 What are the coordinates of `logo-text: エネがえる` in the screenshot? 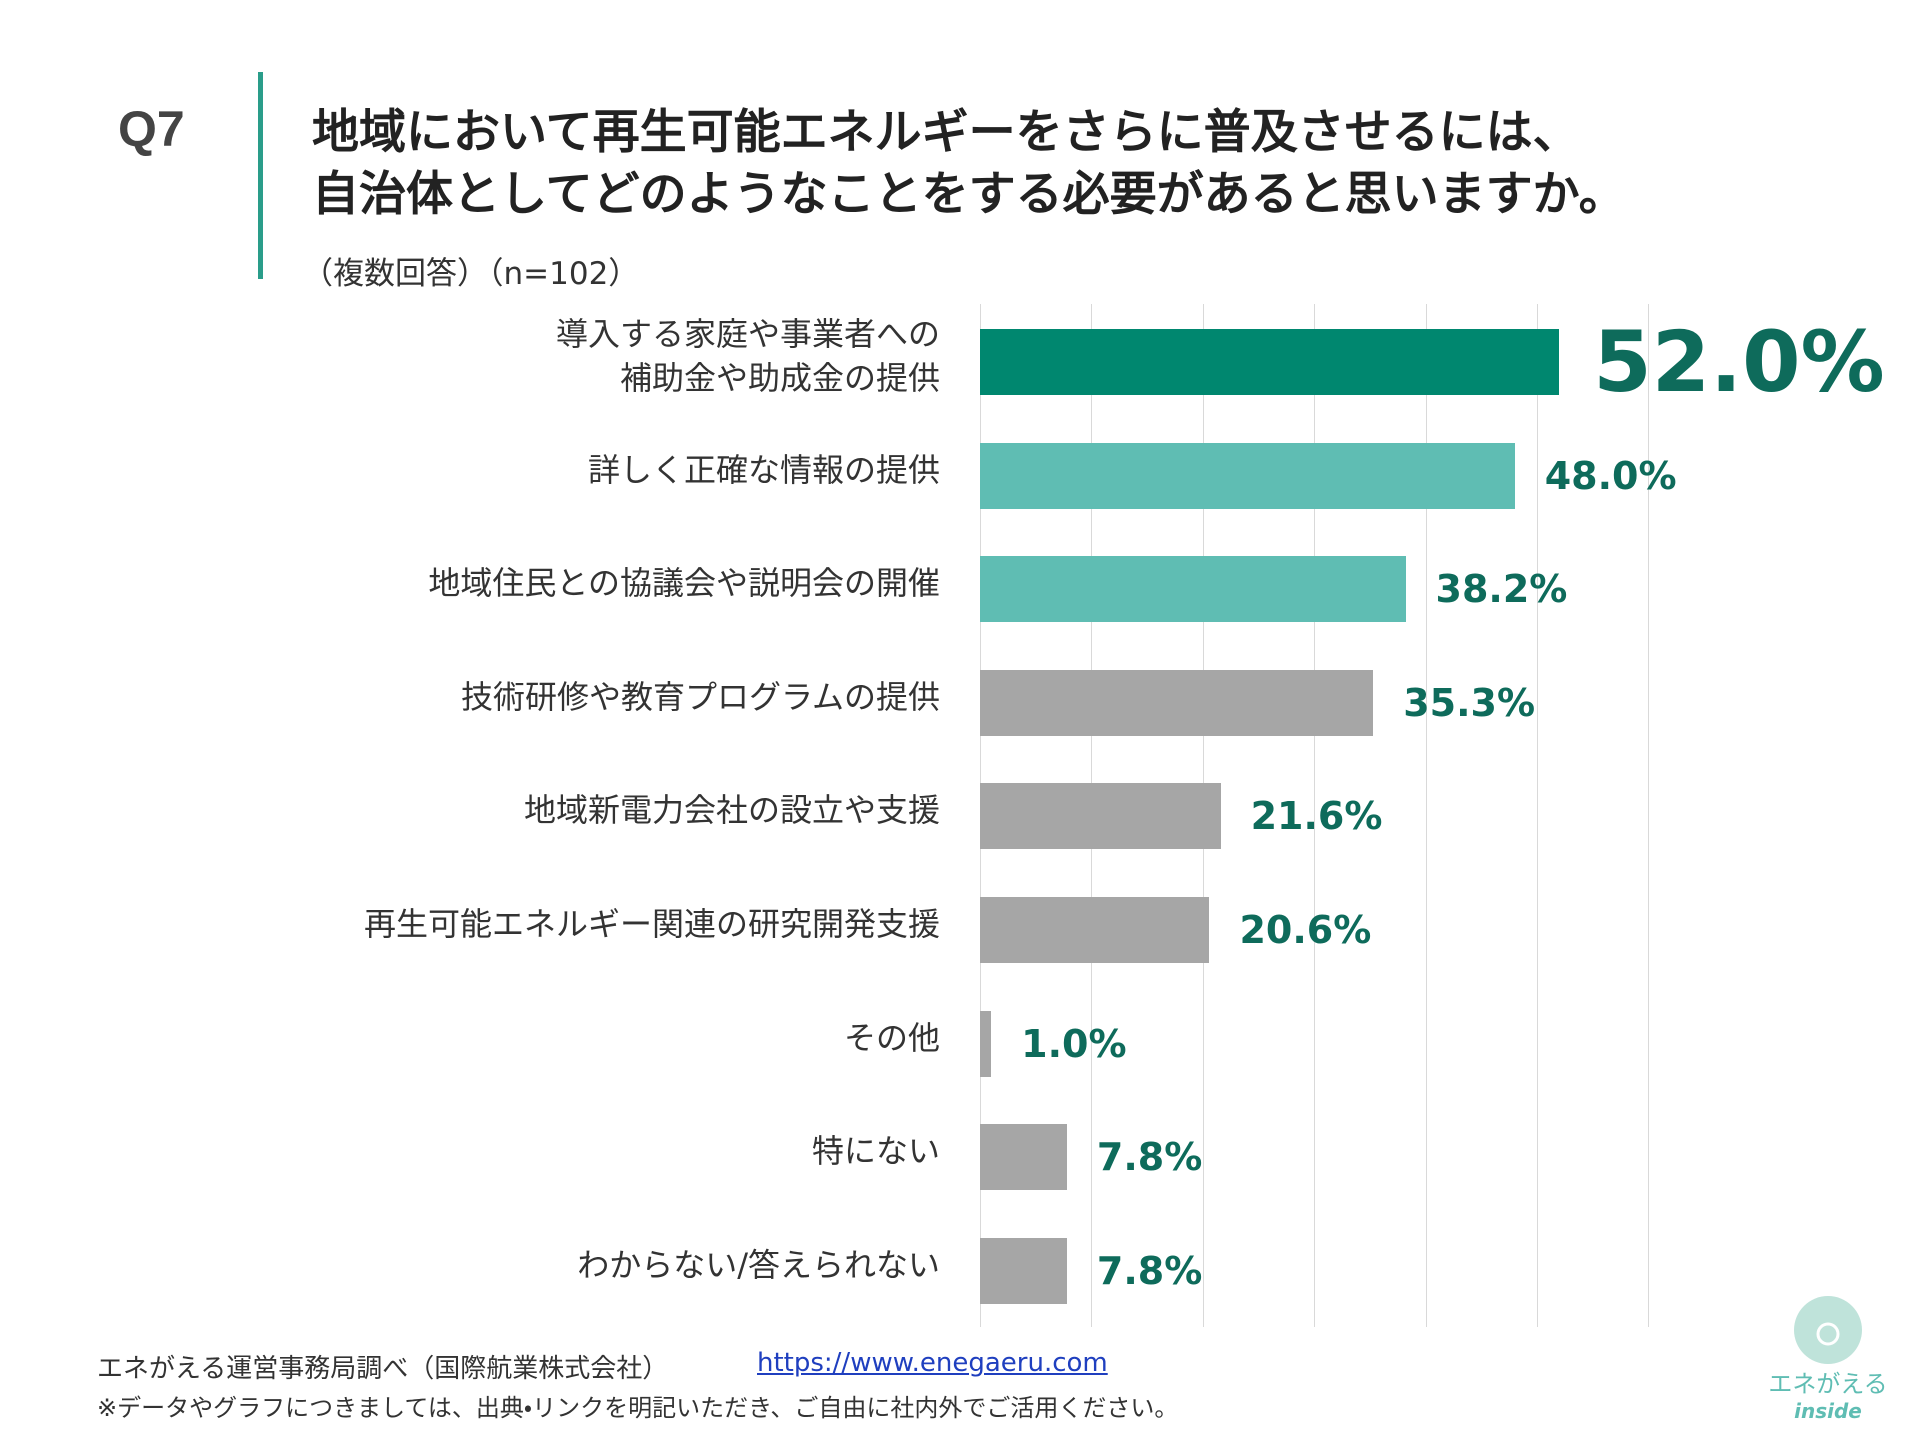 It's located at (1827, 1384).